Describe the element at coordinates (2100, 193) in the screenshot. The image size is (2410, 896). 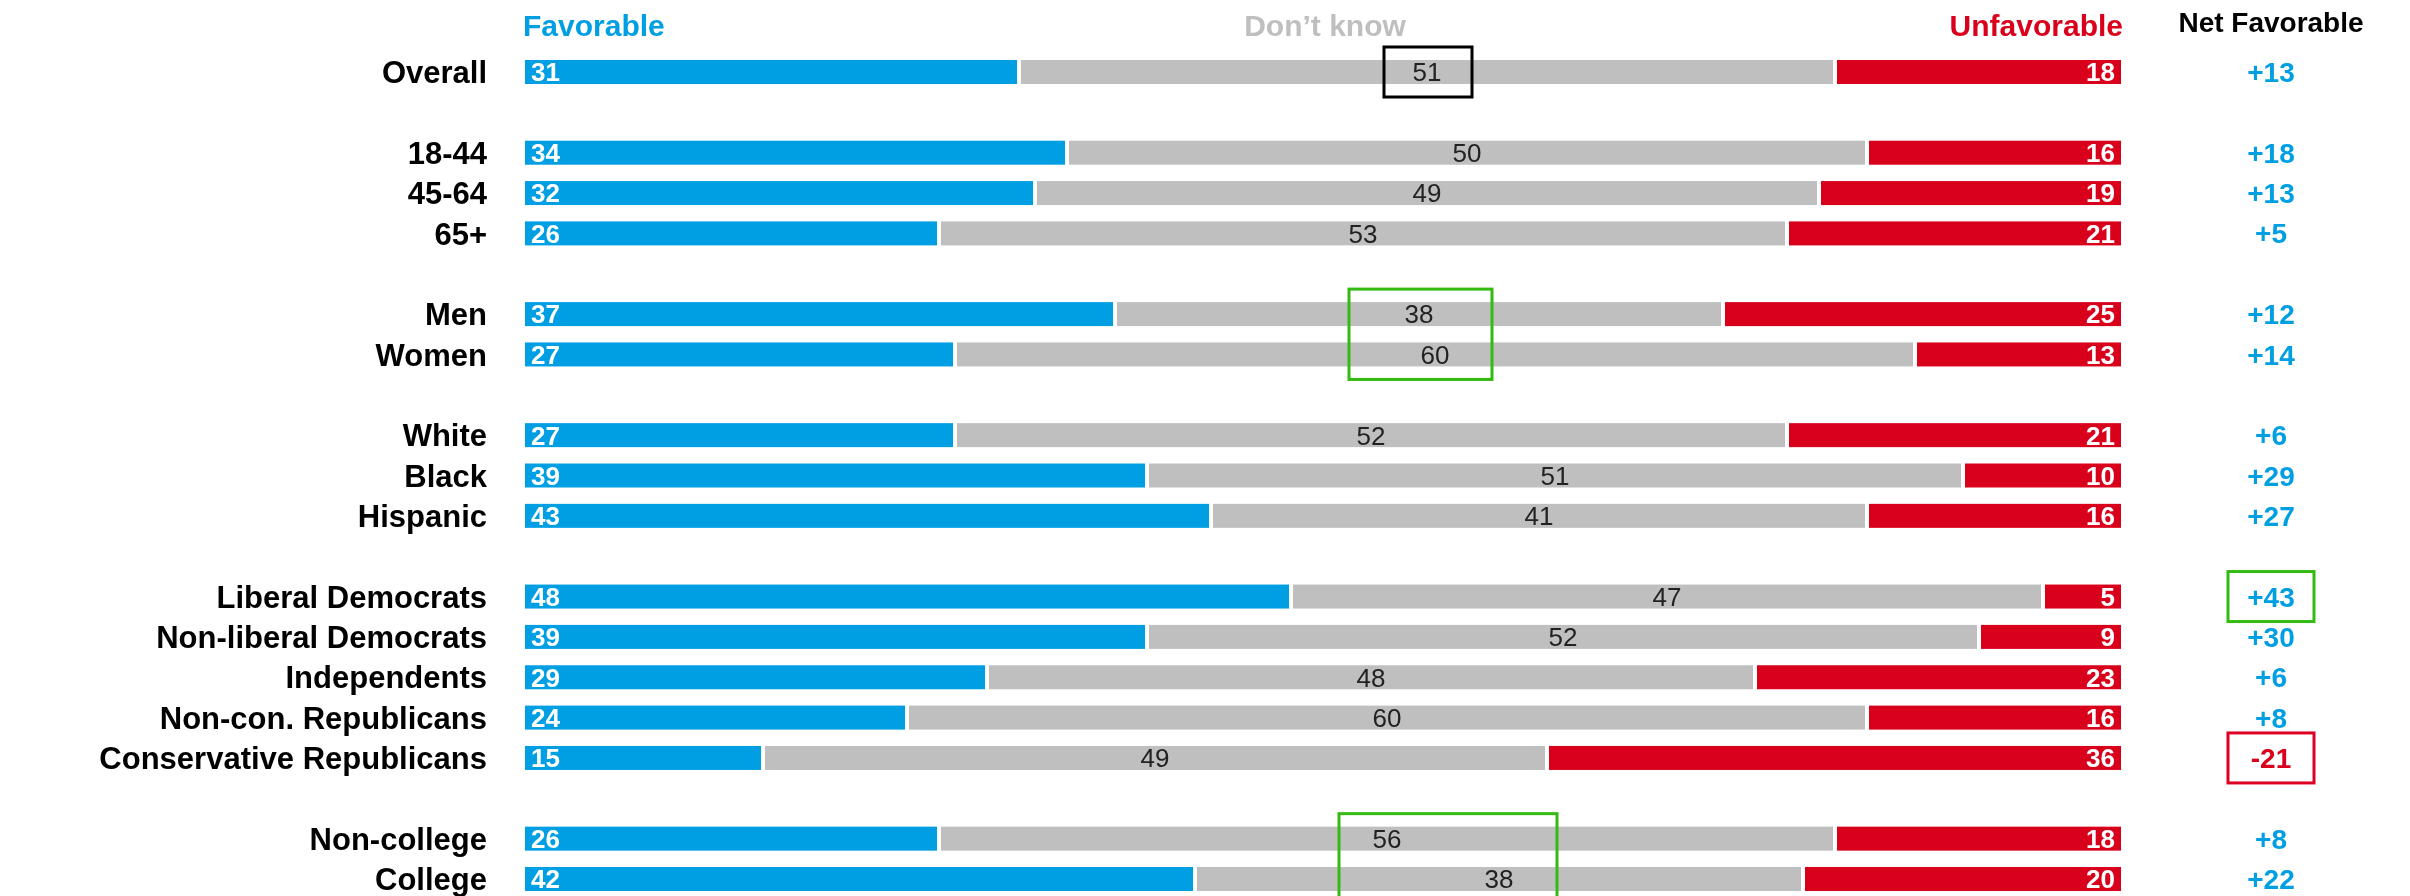
I see `data-label: 19` at that location.